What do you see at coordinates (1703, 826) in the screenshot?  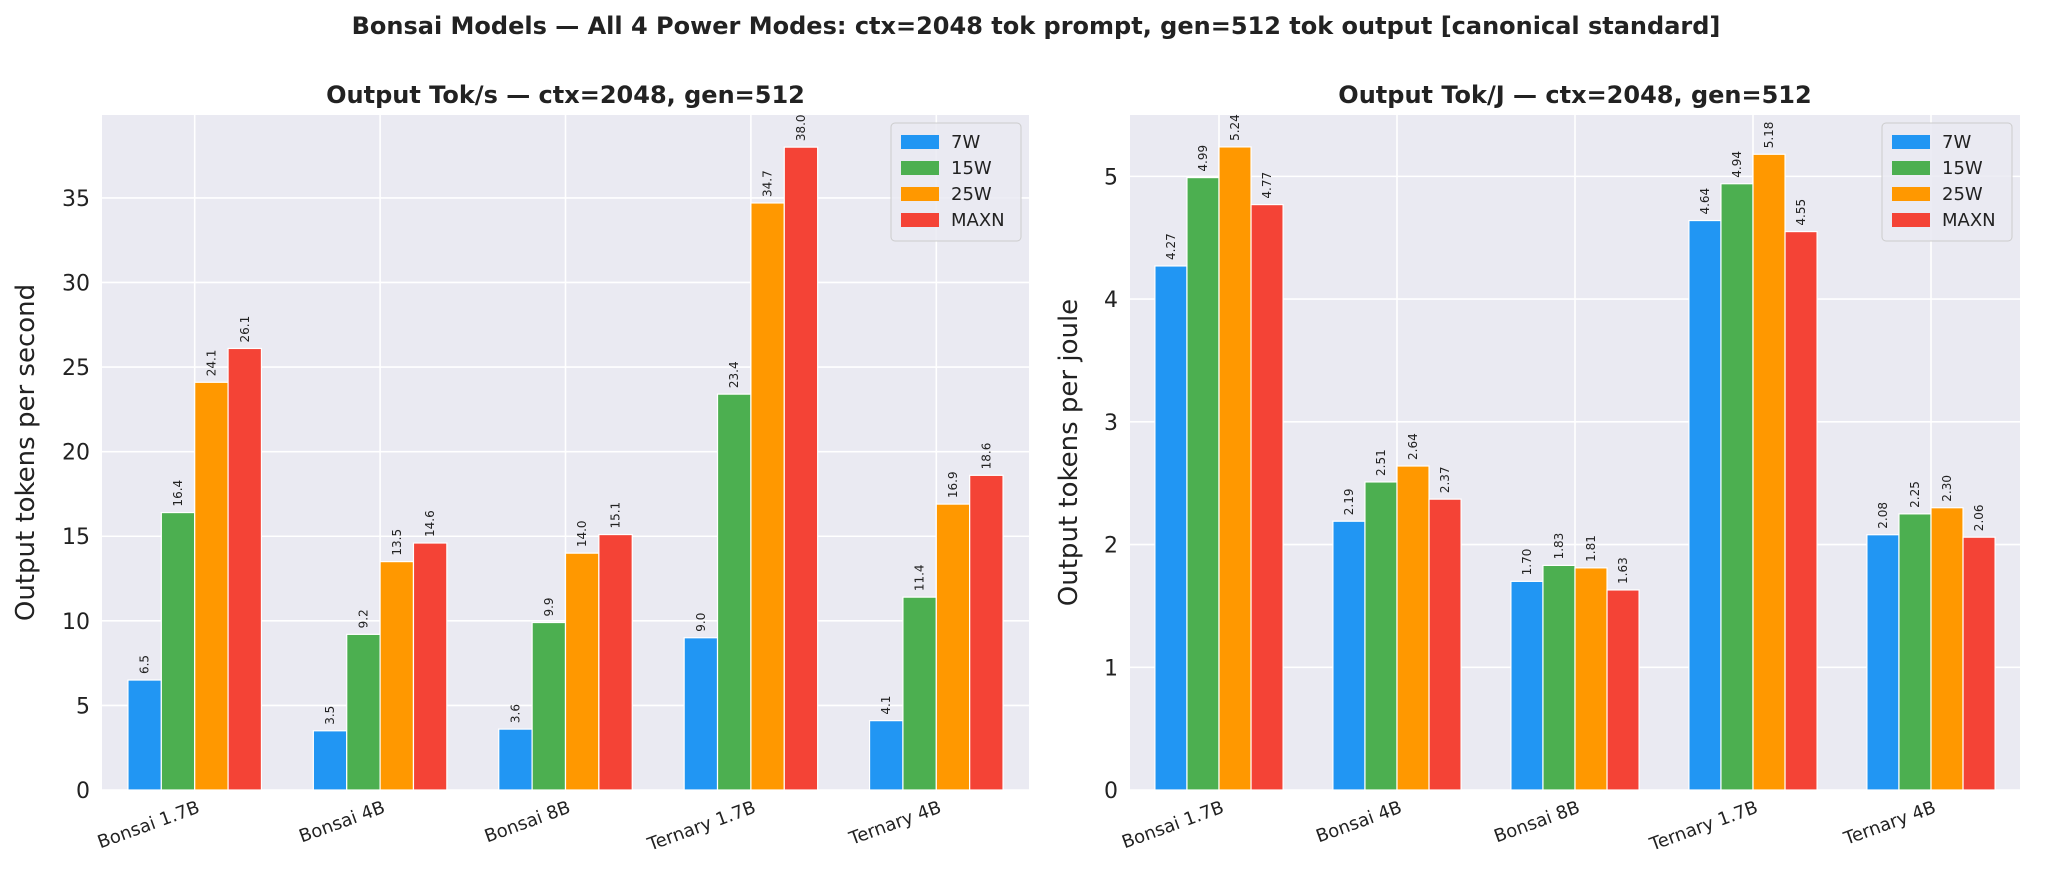 I see `x-tick-label: Ternary 1.7B` at bounding box center [1703, 826].